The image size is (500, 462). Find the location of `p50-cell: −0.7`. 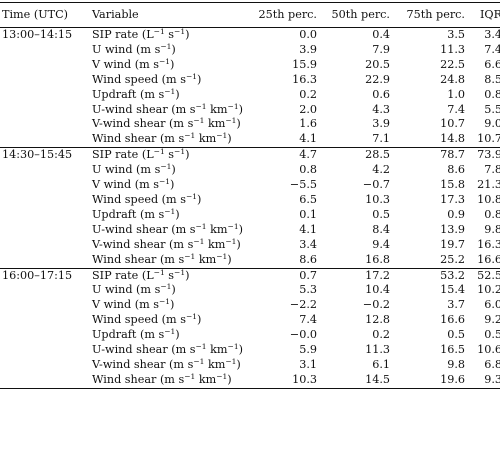

p50-cell: −0.7 is located at coordinates (376, 185).